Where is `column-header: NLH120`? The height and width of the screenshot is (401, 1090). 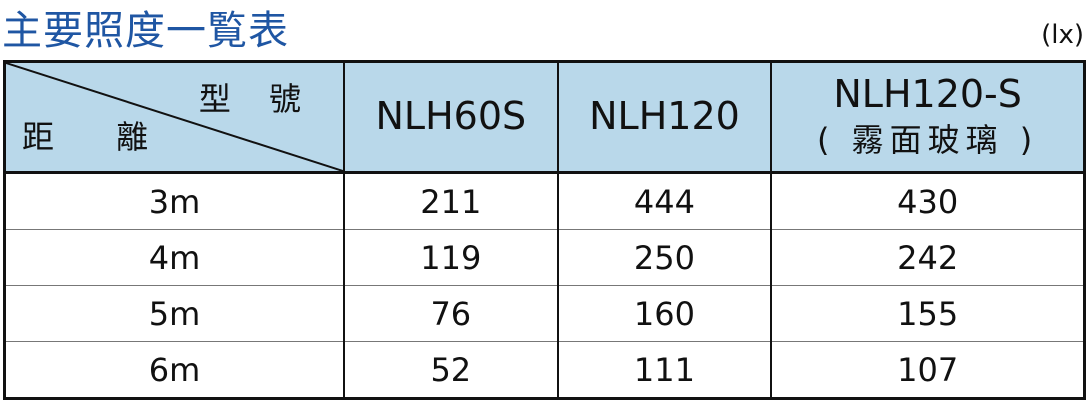
column-header: NLH120 is located at coordinates (664, 117).